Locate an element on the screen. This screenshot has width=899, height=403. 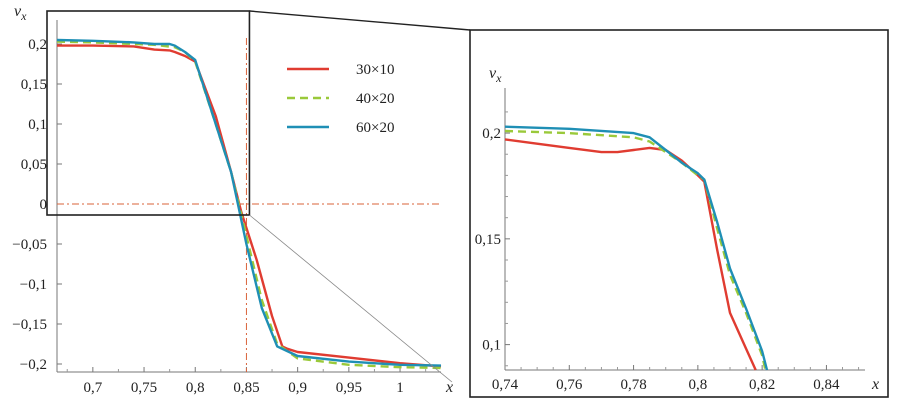
inset-x-tick-label: 0,82 is located at coordinates (762, 385).